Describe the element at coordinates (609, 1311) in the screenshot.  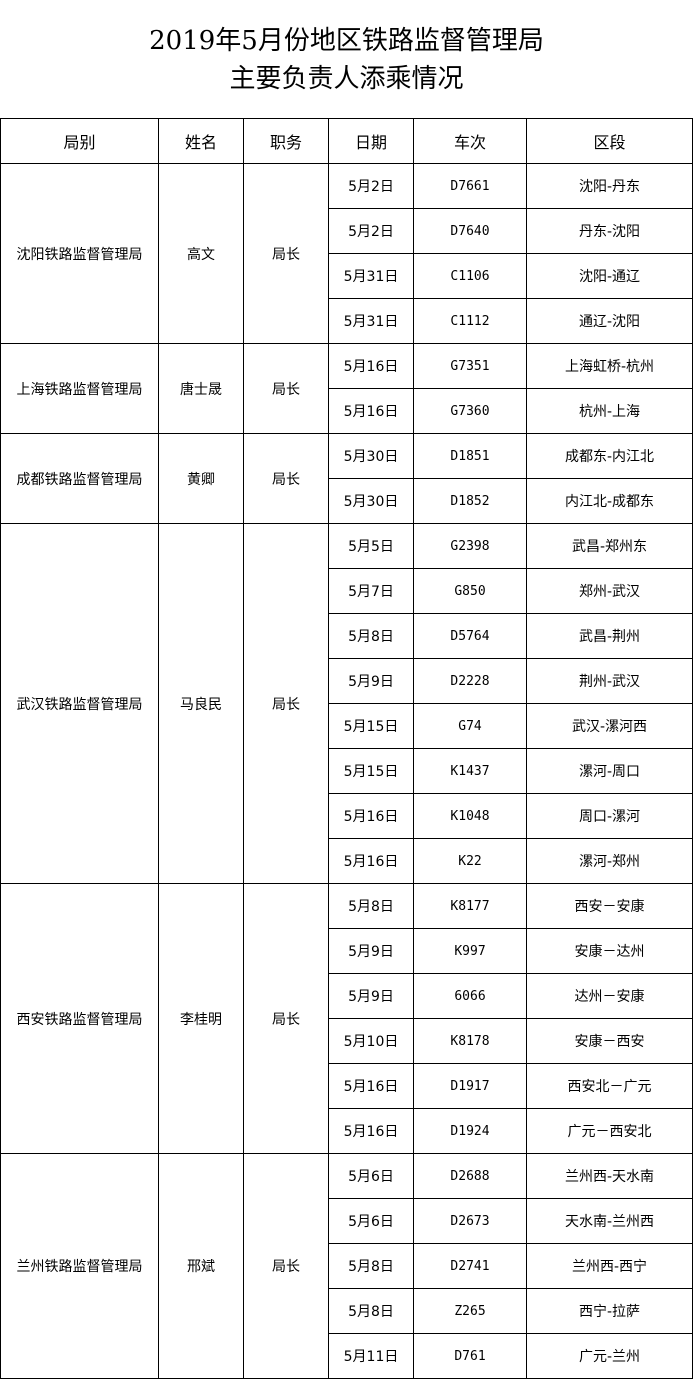
I see `section-cell: 西宁-拉萨` at that location.